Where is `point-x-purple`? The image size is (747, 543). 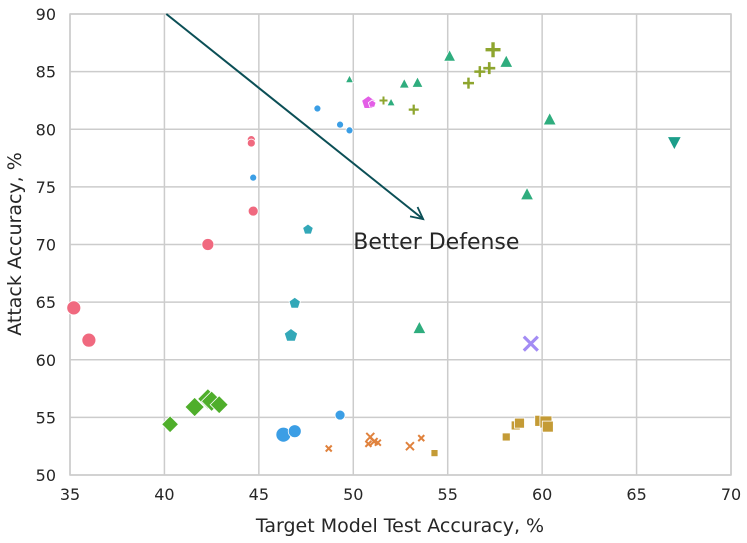 point-x-purple is located at coordinates (530, 343).